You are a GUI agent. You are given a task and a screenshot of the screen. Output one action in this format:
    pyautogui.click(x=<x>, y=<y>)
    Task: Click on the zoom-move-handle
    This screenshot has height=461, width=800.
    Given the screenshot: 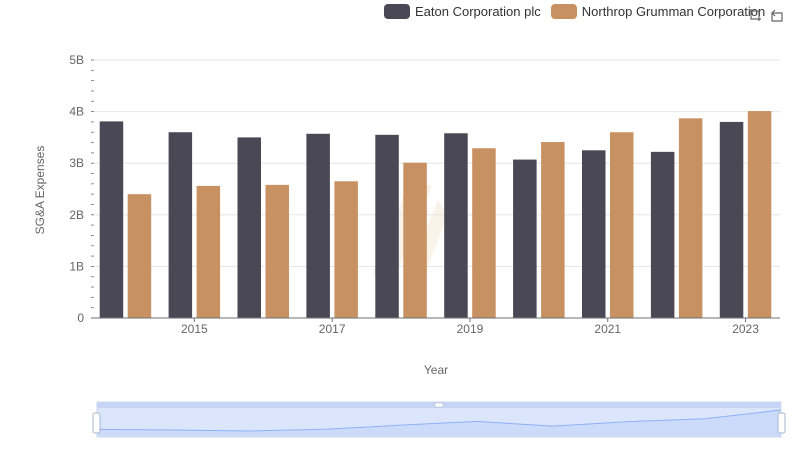 What is the action you would take?
    pyautogui.click(x=439, y=405)
    